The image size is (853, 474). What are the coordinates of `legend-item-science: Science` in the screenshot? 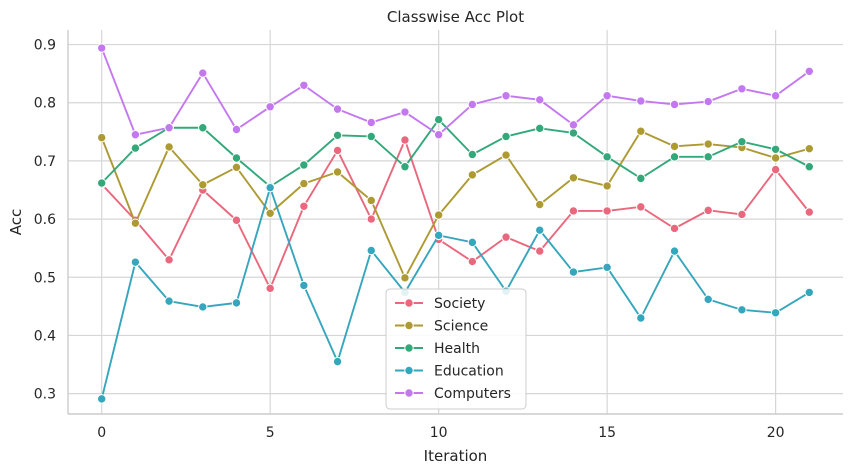 It's located at (441, 327).